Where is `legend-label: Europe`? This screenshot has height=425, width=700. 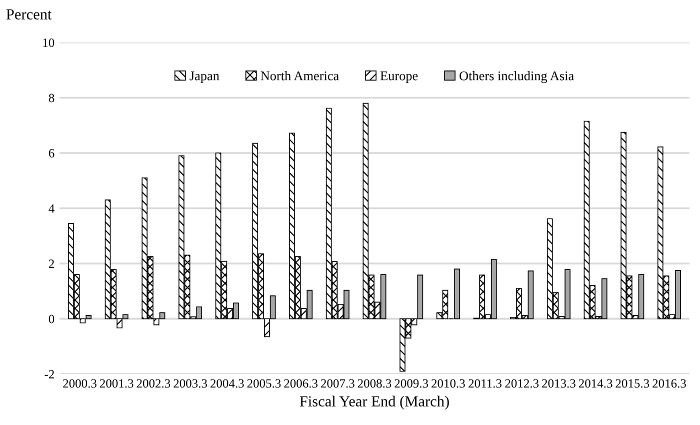
legend-label: Europe is located at coordinates (399, 77).